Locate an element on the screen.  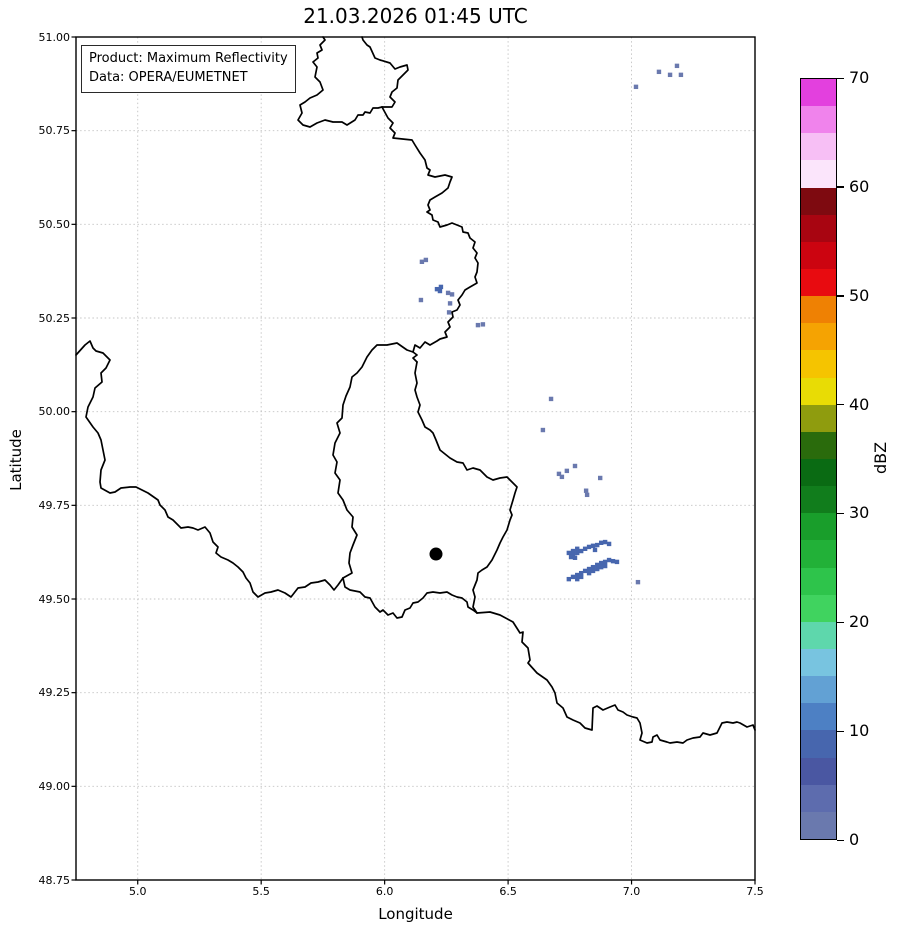
x-tick-label: 5.5 is located at coordinates (261, 891).